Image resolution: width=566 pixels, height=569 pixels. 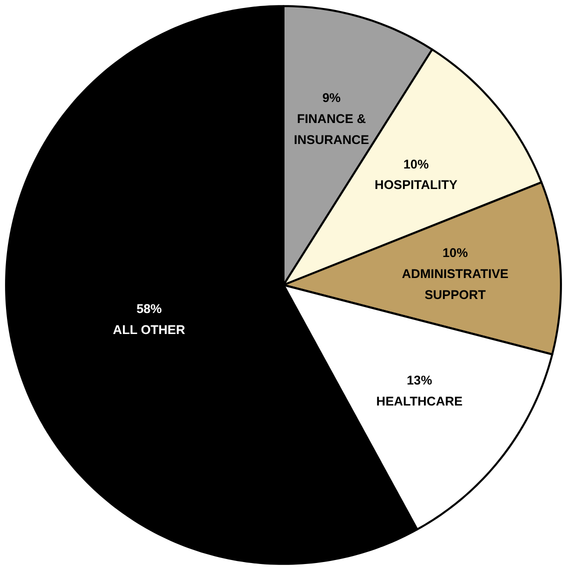 I want to click on data-label: 58%, so click(x=149, y=309).